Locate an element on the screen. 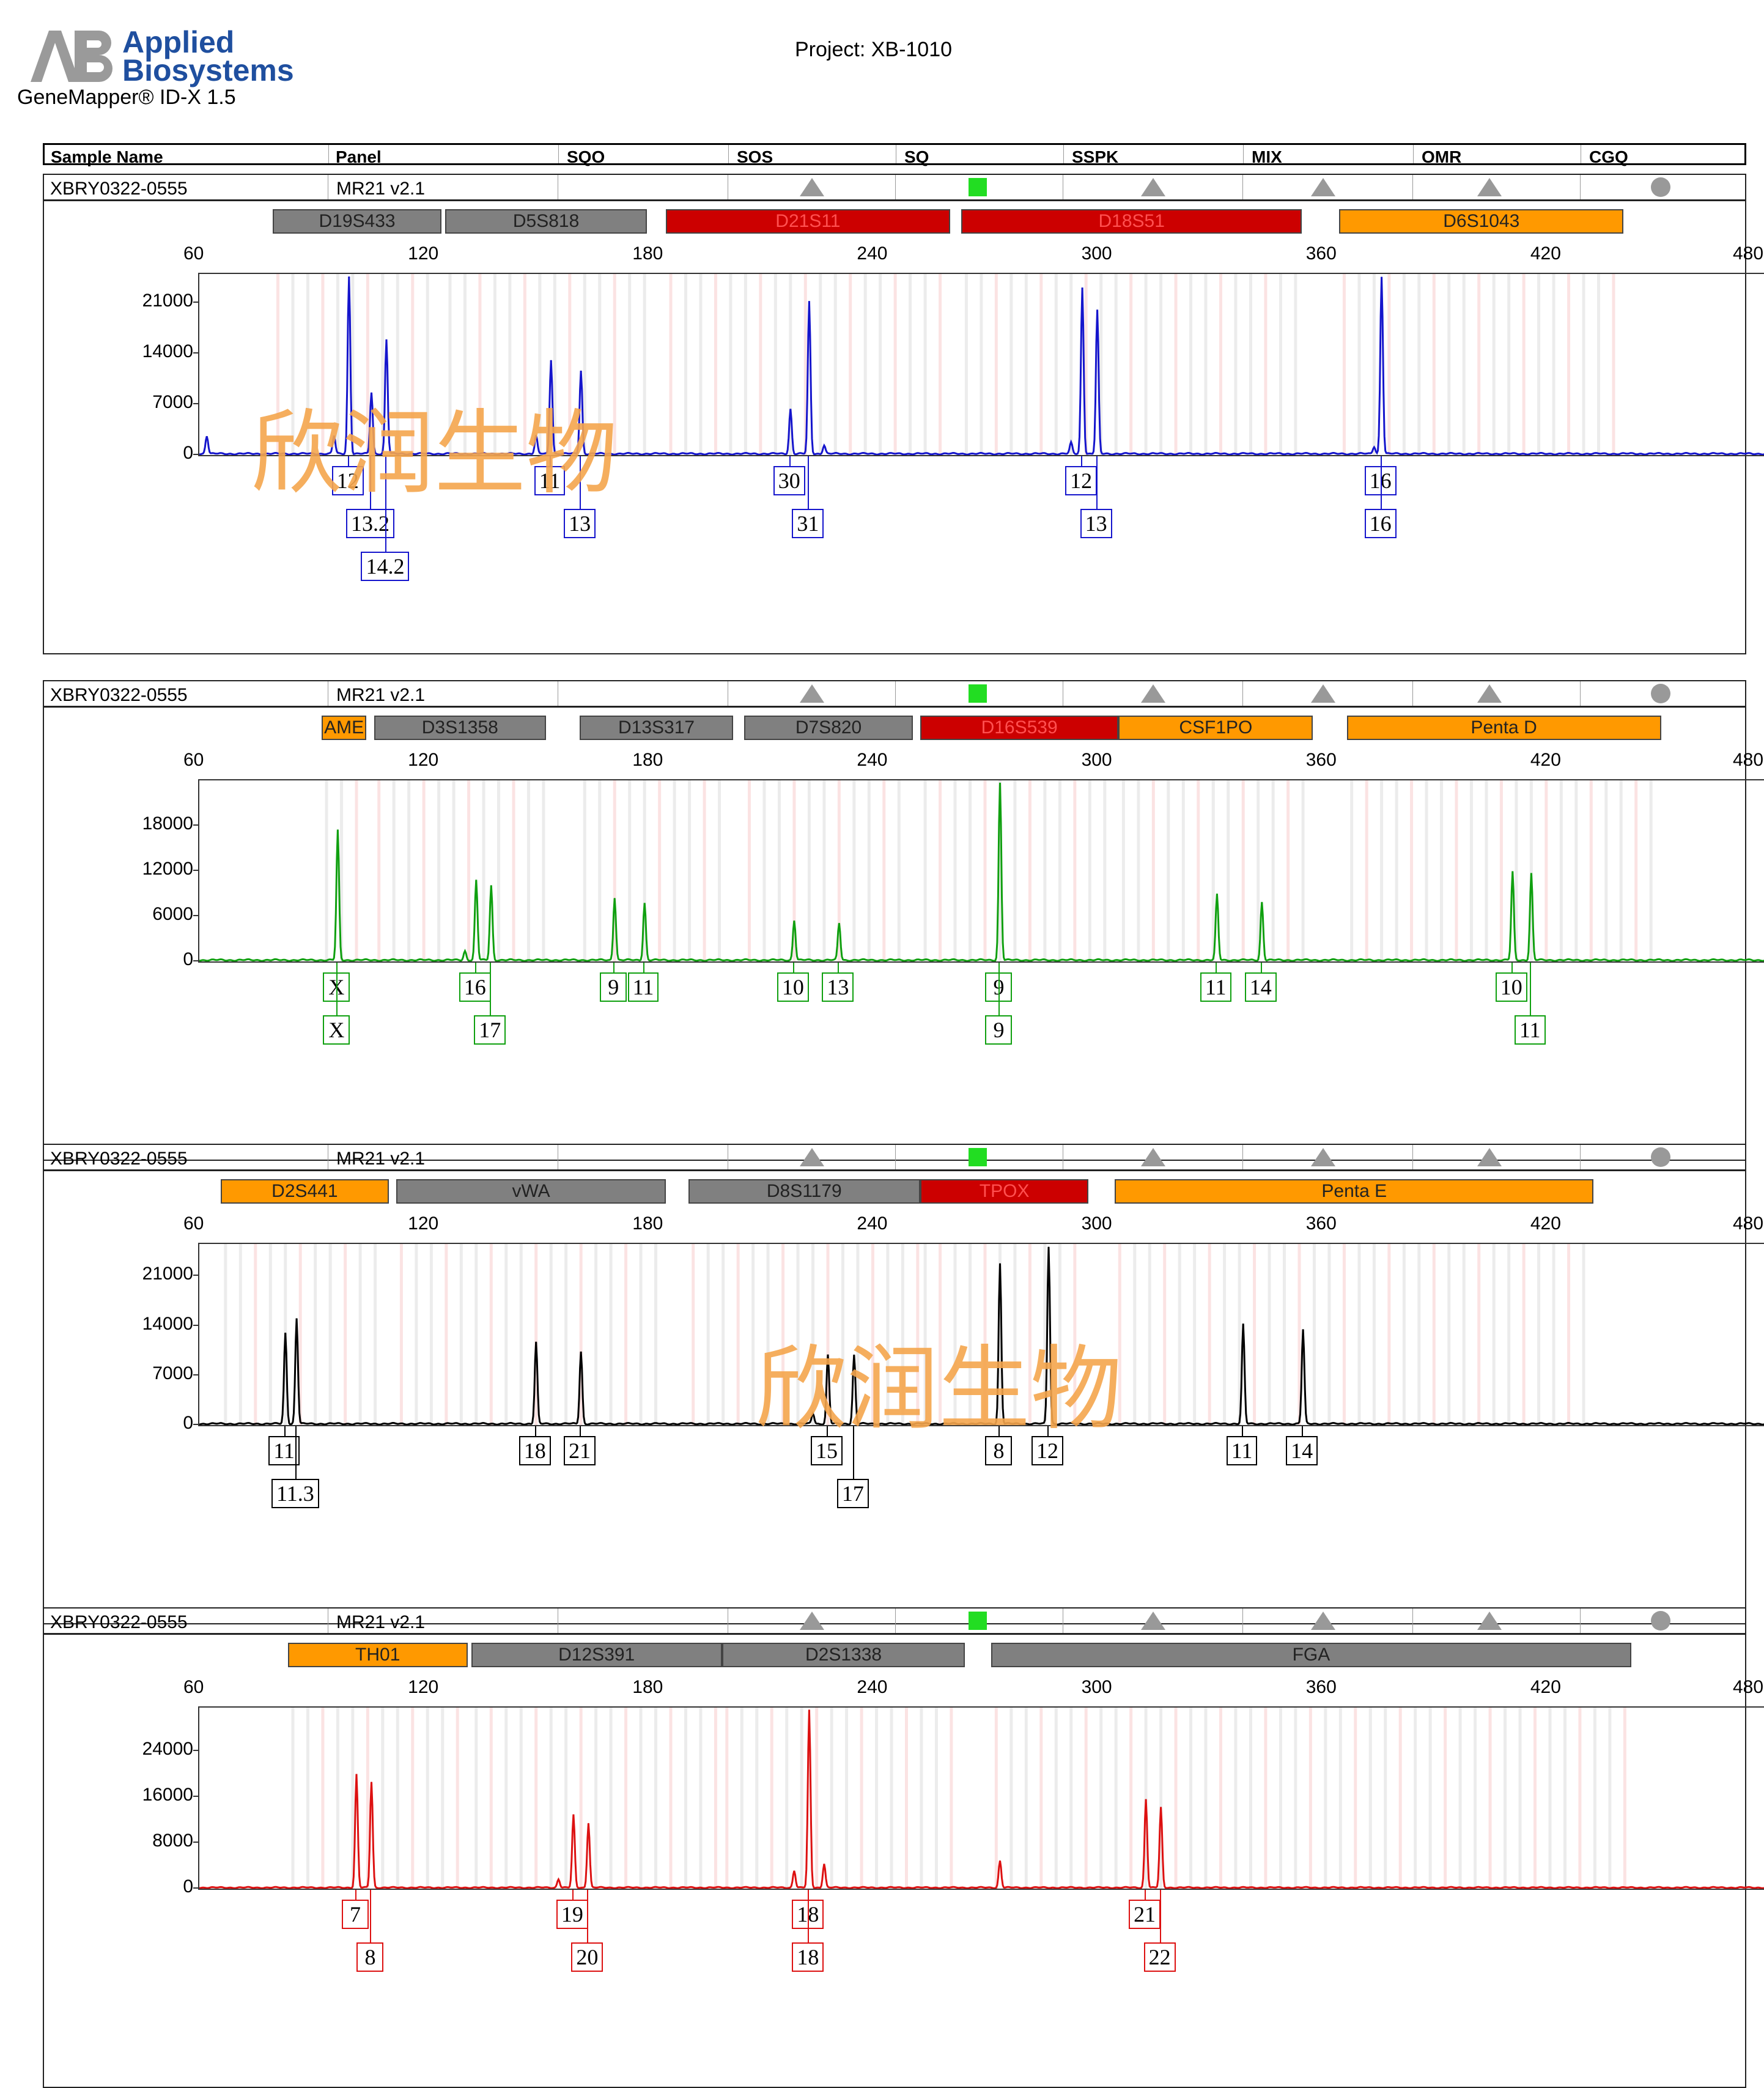 The width and height of the screenshot is (1764, 2088). allele-call-label: 9 is located at coordinates (999, 1030).